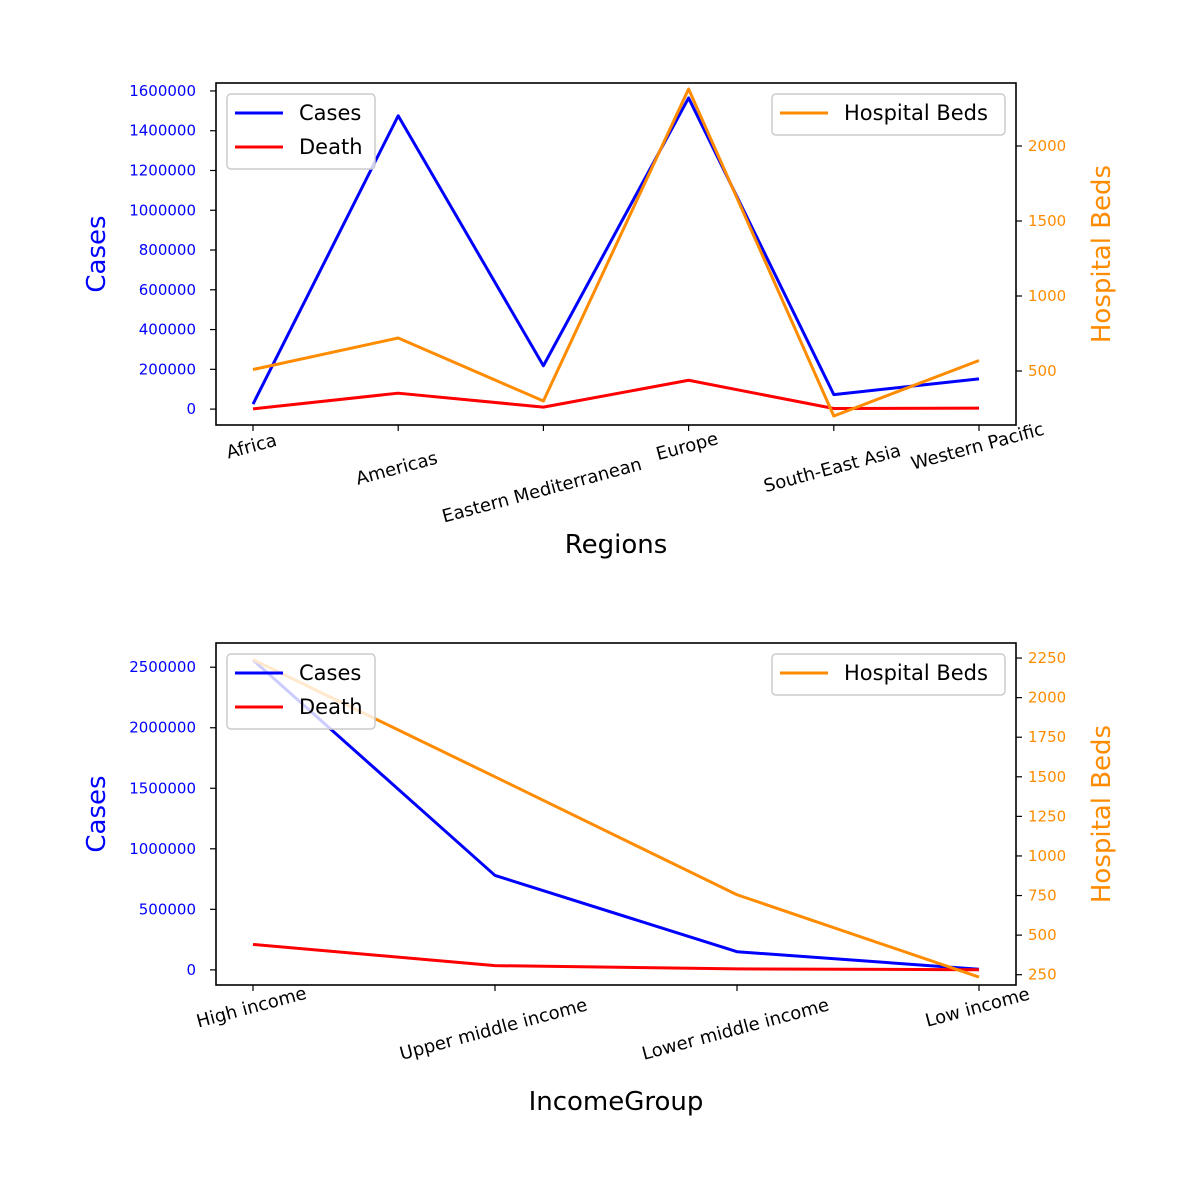 The width and height of the screenshot is (1200, 1200). I want to click on left-tick-label: 400000, so click(167, 330).